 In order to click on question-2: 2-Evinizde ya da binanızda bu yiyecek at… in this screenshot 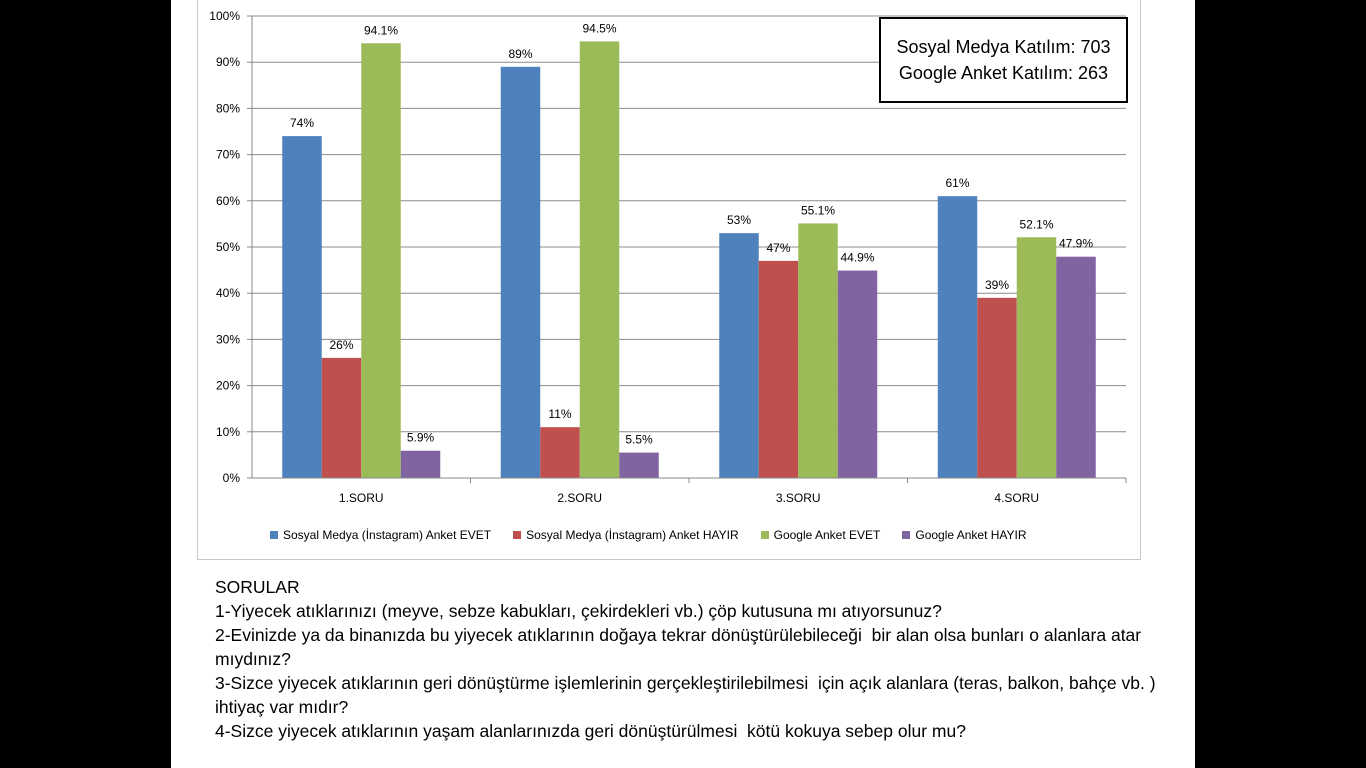, I will do `click(680, 647)`.